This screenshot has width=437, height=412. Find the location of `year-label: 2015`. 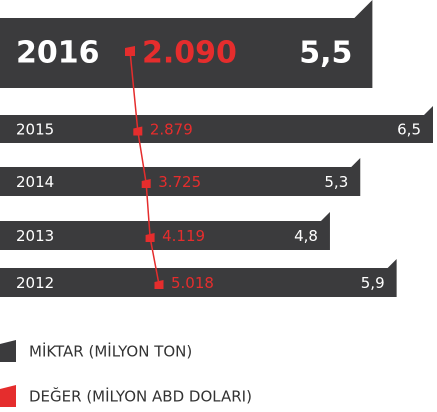

year-label: 2015 is located at coordinates (35, 130).